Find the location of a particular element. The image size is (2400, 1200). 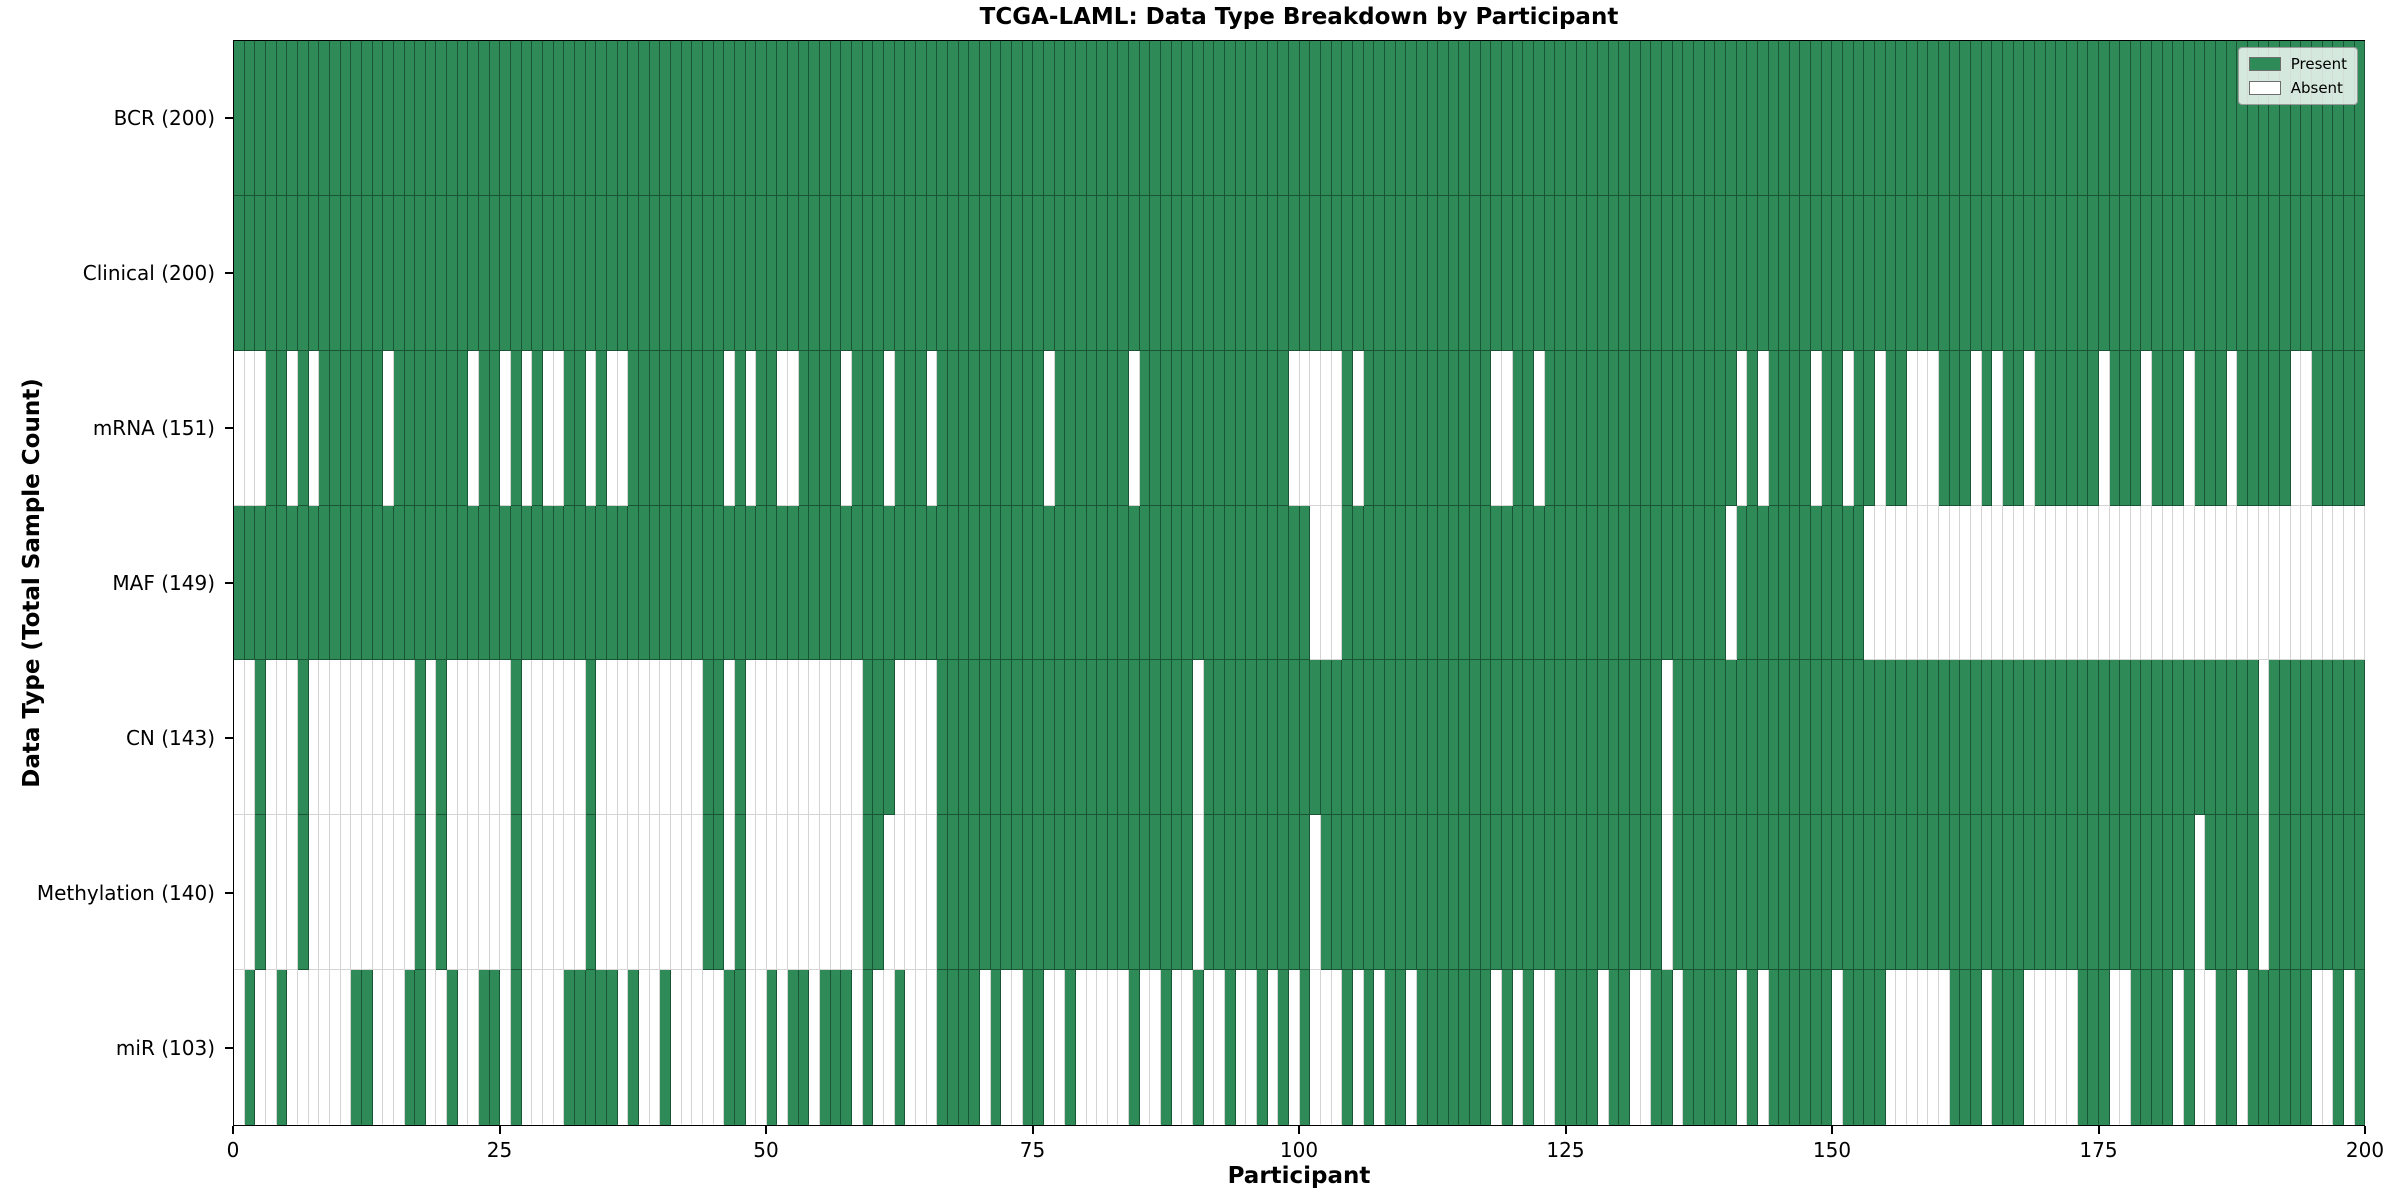

x-tick-label-175: 175 is located at coordinates (2098, 1150).